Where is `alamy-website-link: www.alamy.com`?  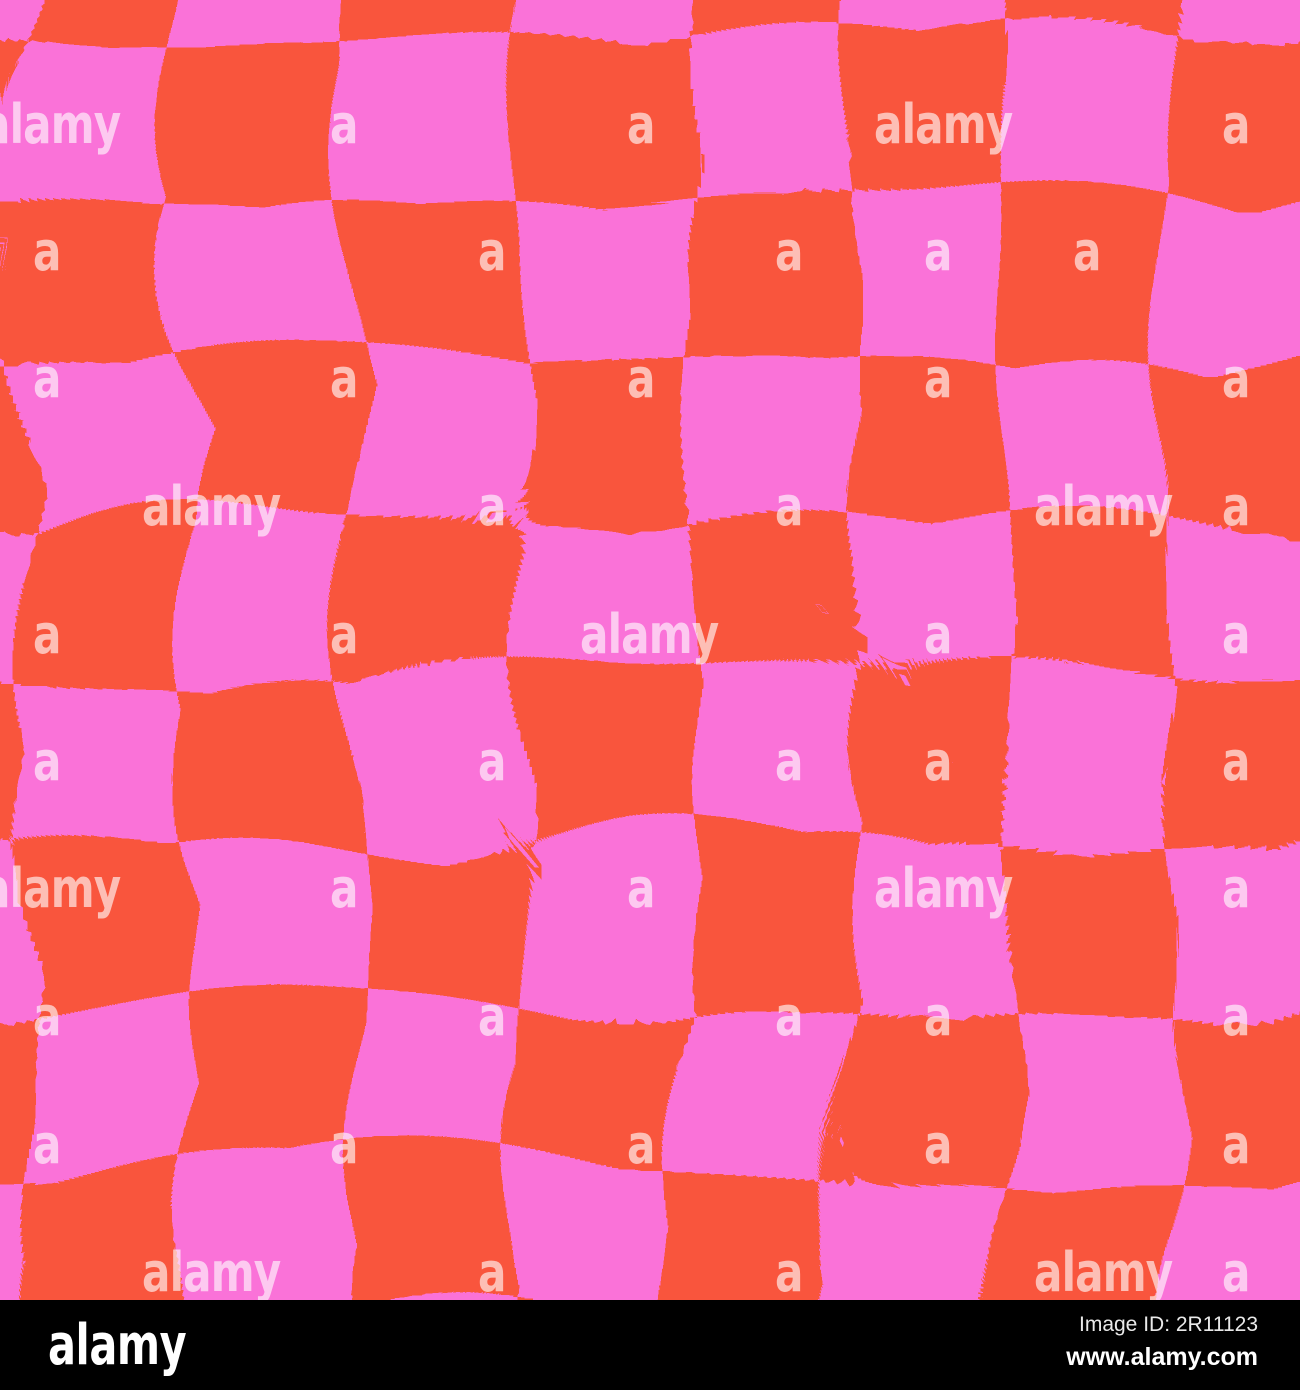 alamy-website-link: www.alamy.com is located at coordinates (1162, 1357).